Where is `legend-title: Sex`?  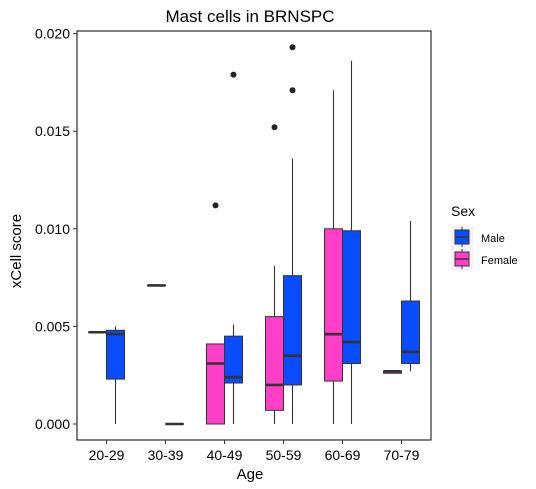
legend-title: Sex is located at coordinates (463, 211).